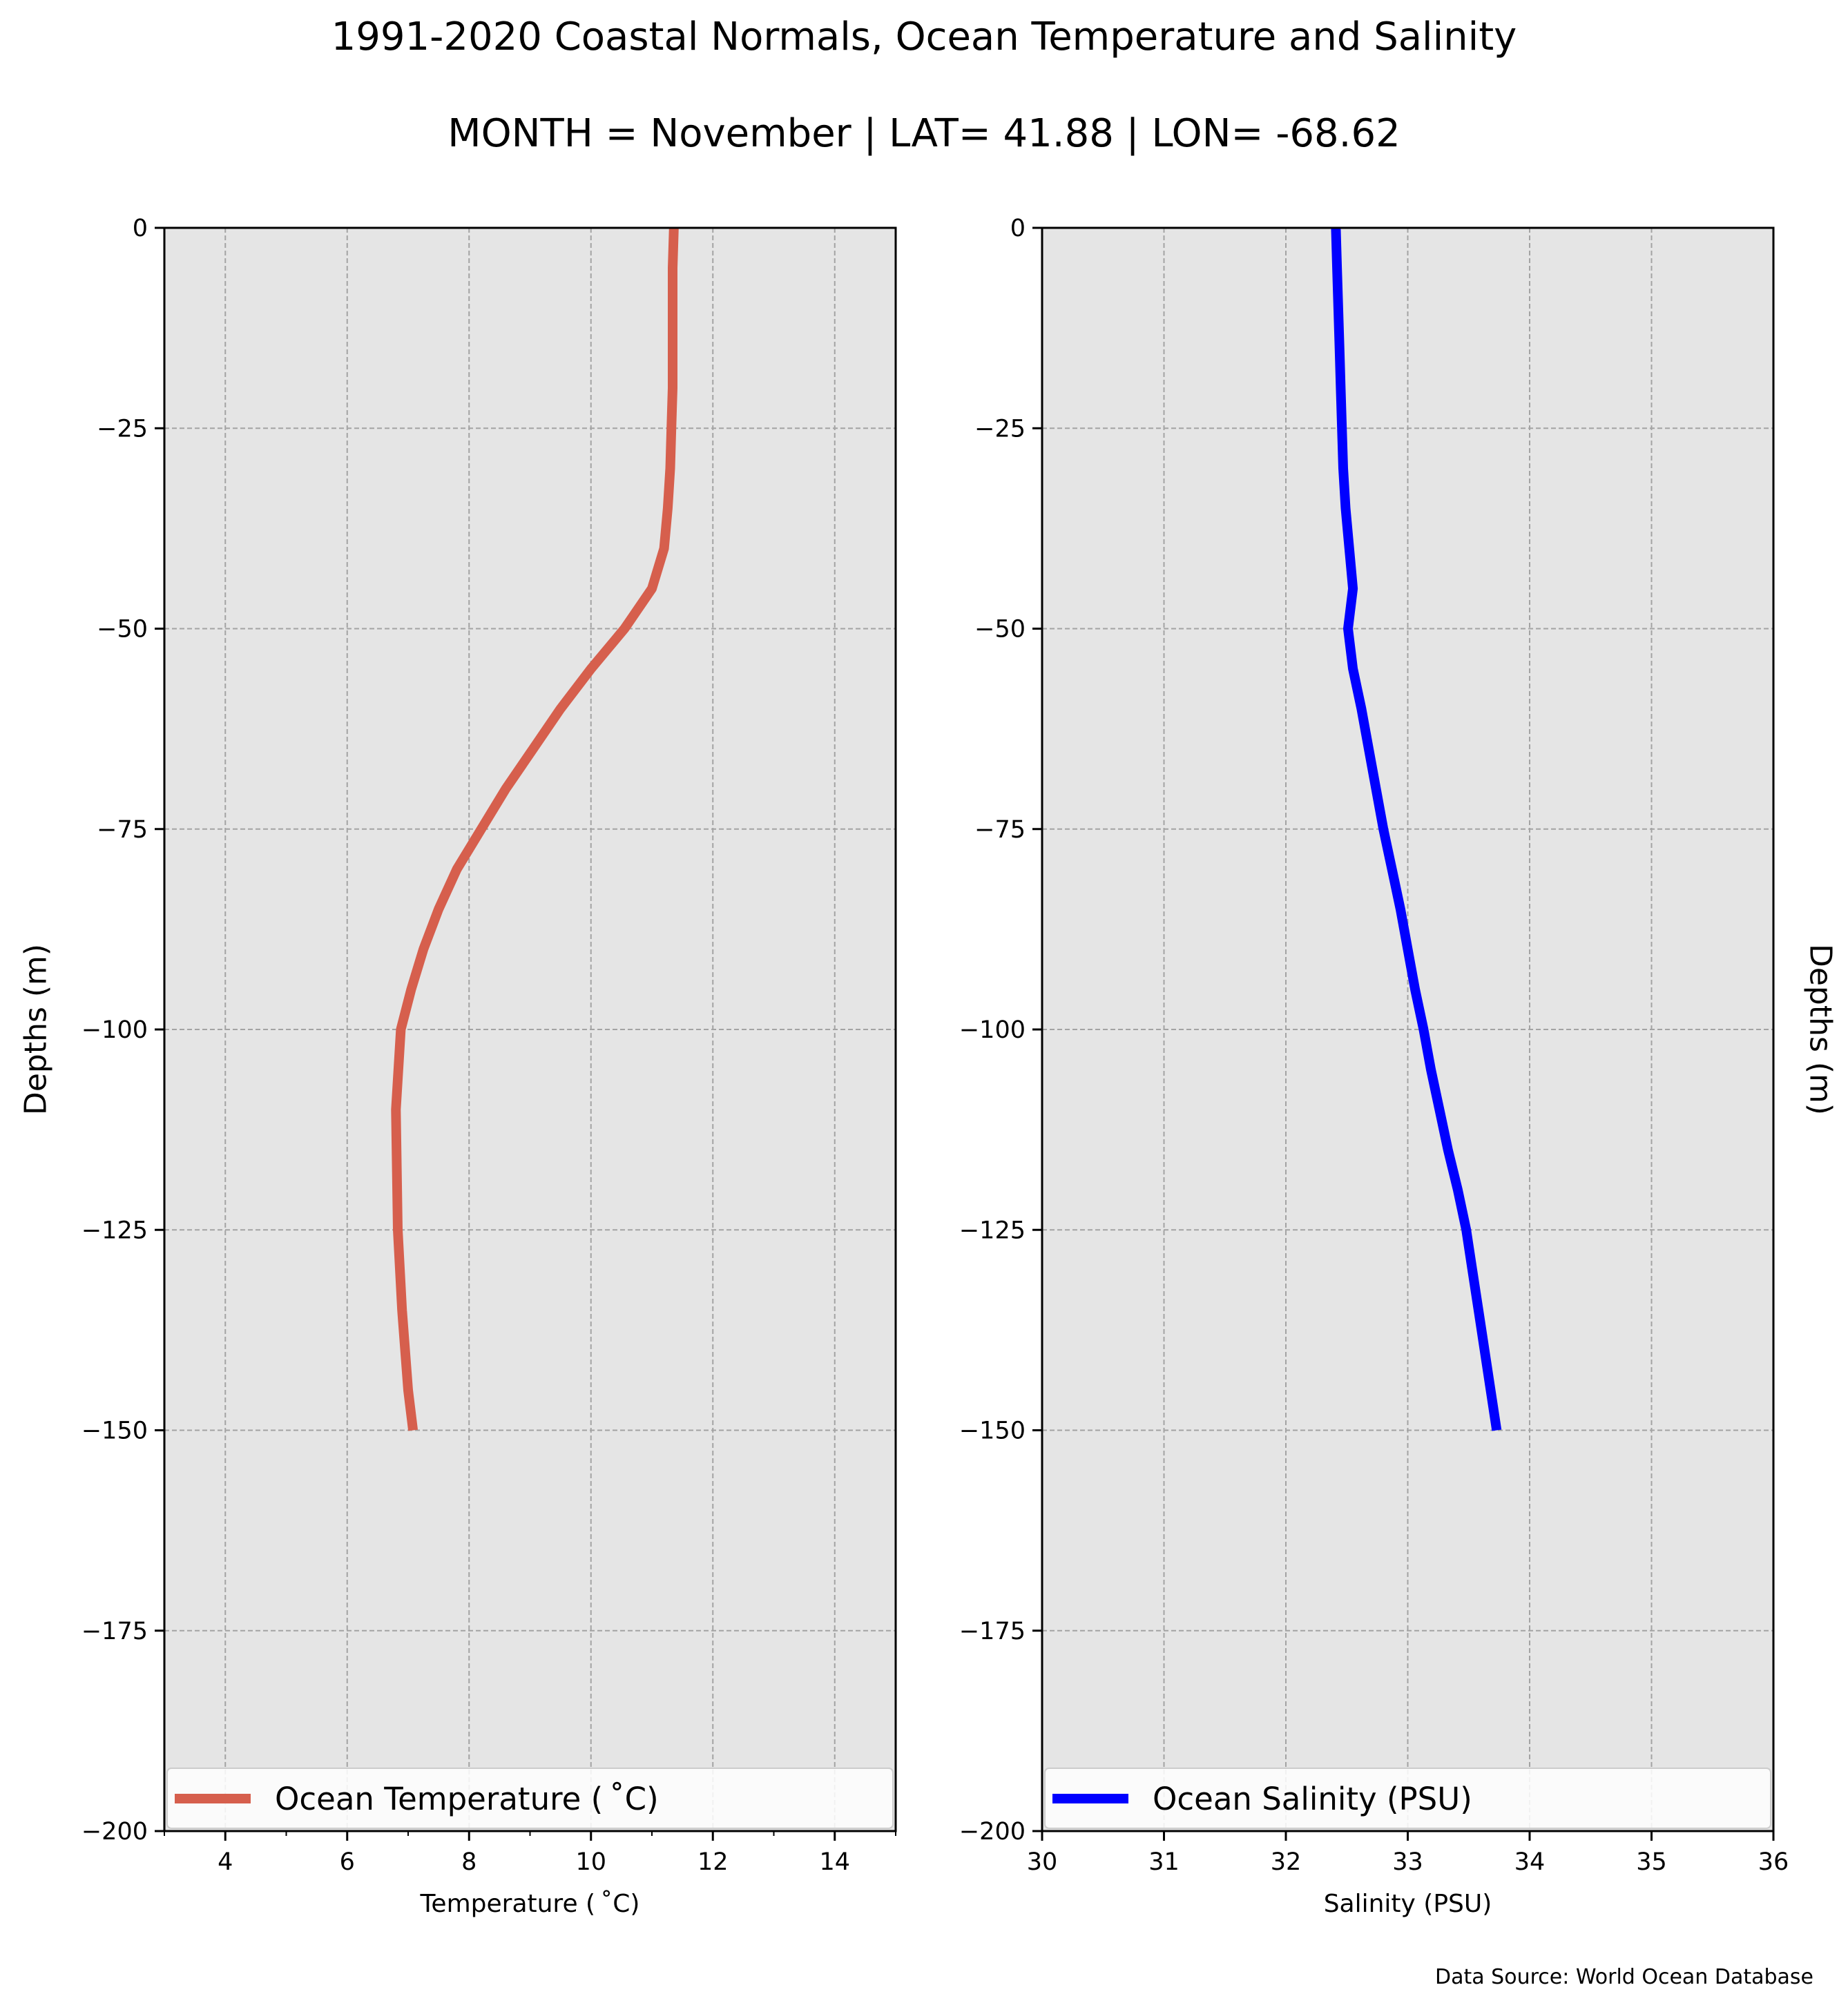 The width and height of the screenshot is (1848, 2003). I want to click on panel0-legend: Ocean Temperature ( ˚C), so click(530, 1798).